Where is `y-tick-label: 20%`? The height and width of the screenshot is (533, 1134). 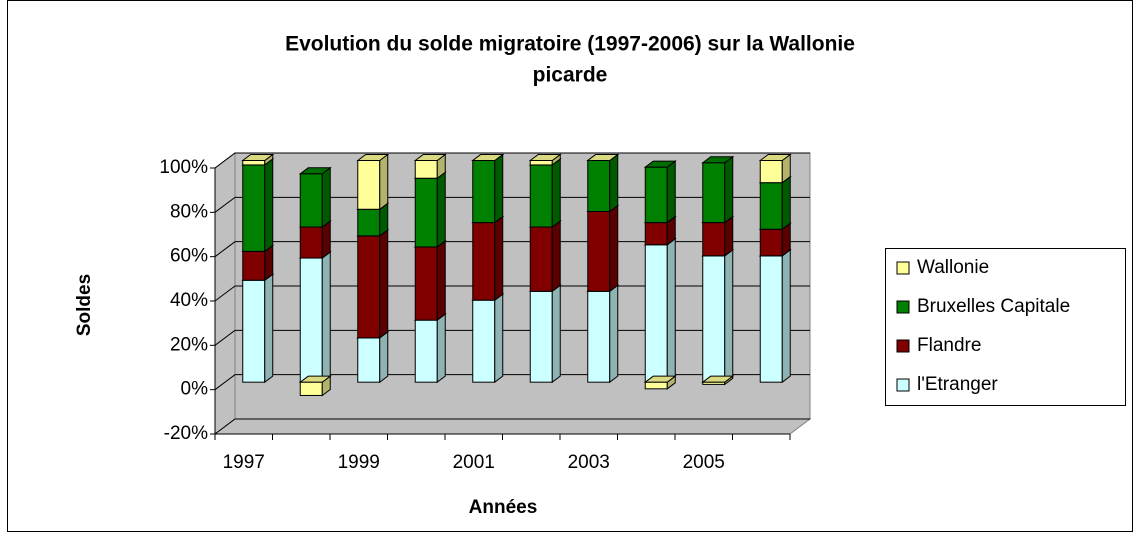
y-tick-label: 20% is located at coordinates (189, 344).